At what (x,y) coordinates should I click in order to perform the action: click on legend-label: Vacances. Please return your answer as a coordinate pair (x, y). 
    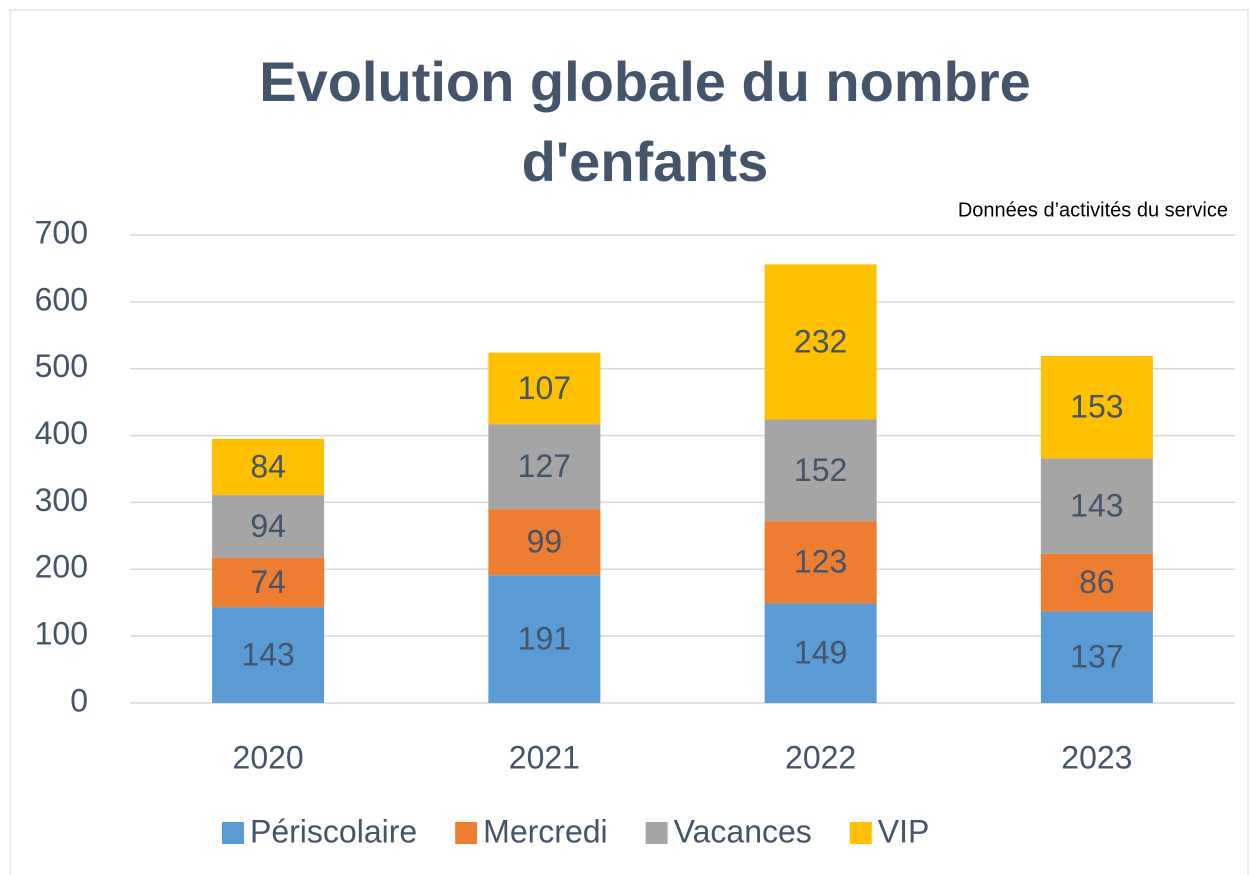
    Looking at the image, I should click on (743, 831).